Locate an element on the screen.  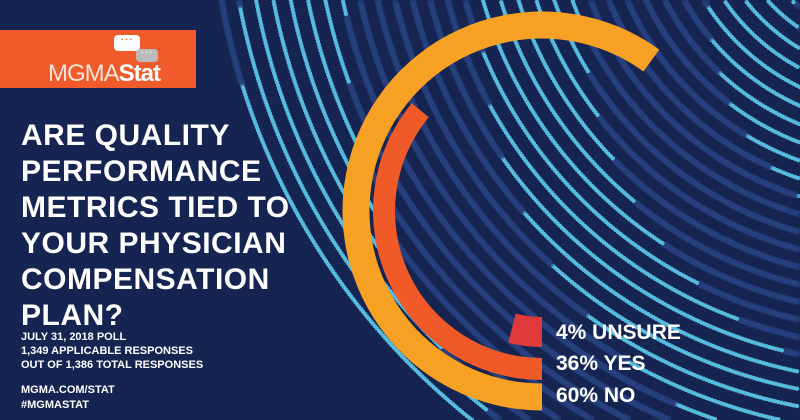
label-no: 60% NO is located at coordinates (596, 395).